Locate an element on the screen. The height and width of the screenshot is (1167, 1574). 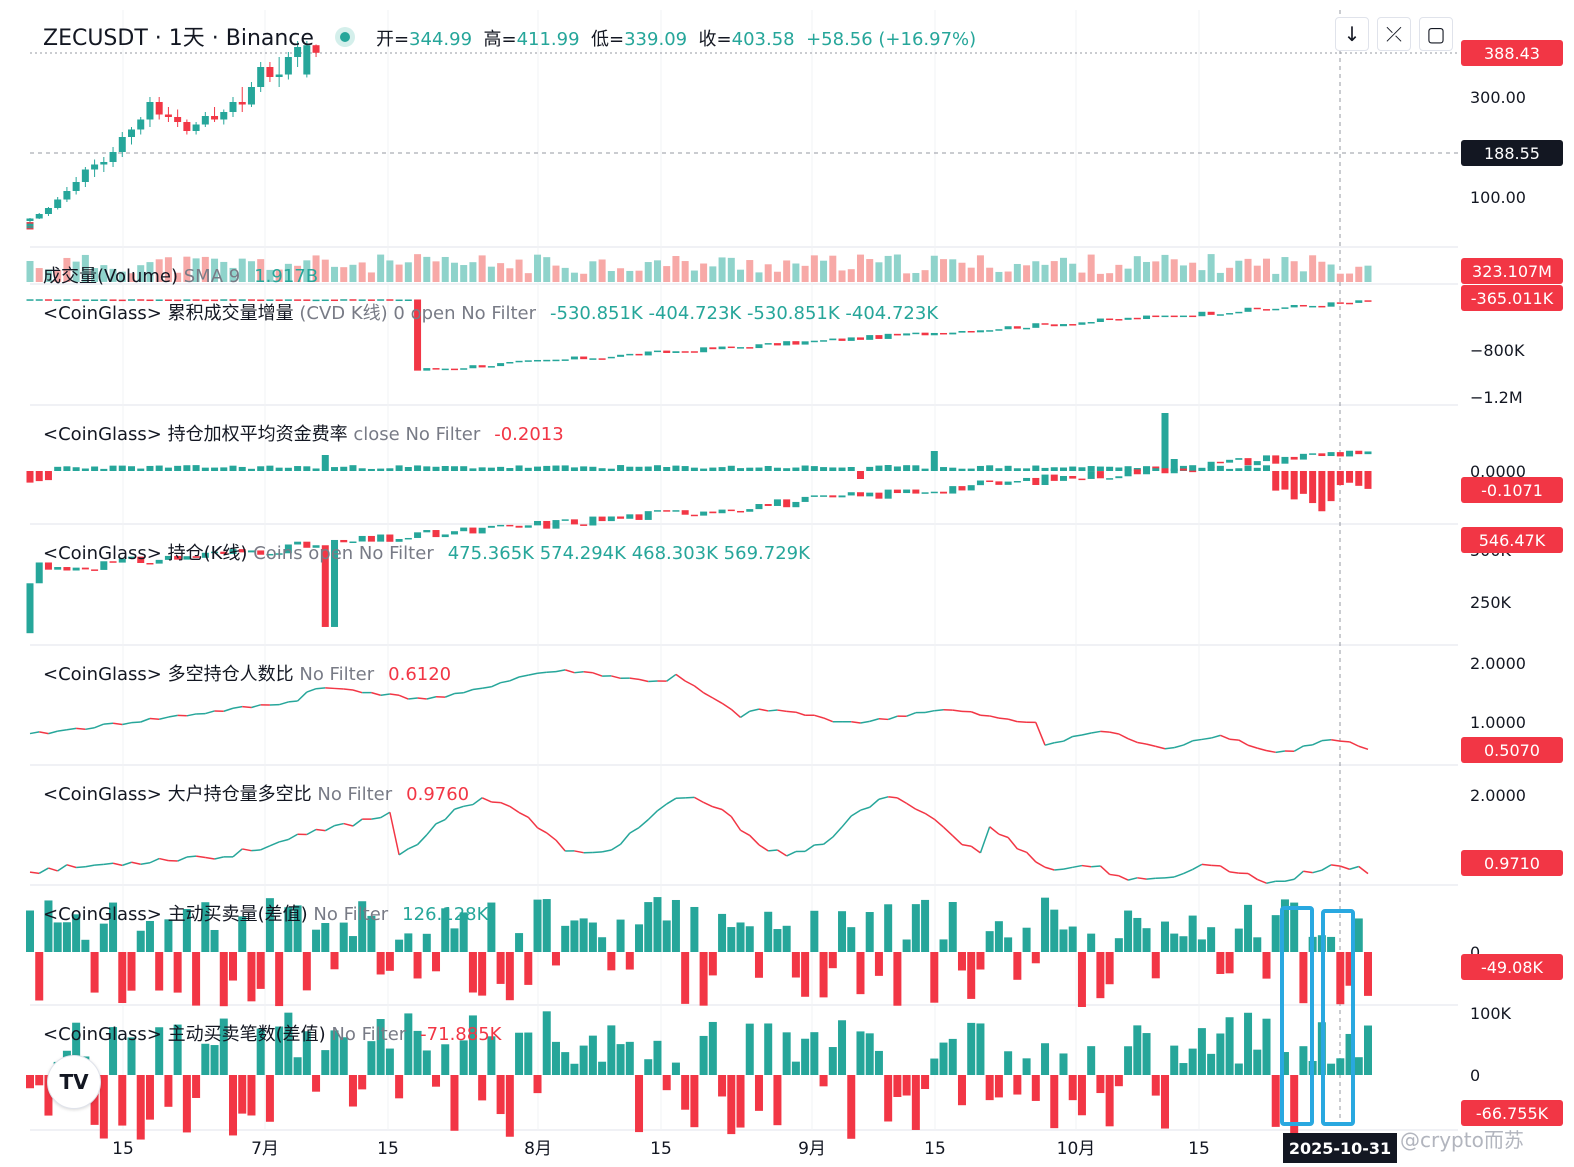
taker-cnt-pane-label: <CoinGlass> 主动买卖笔数(差值) No Filter -71.885K is located at coordinates (272, 1034).